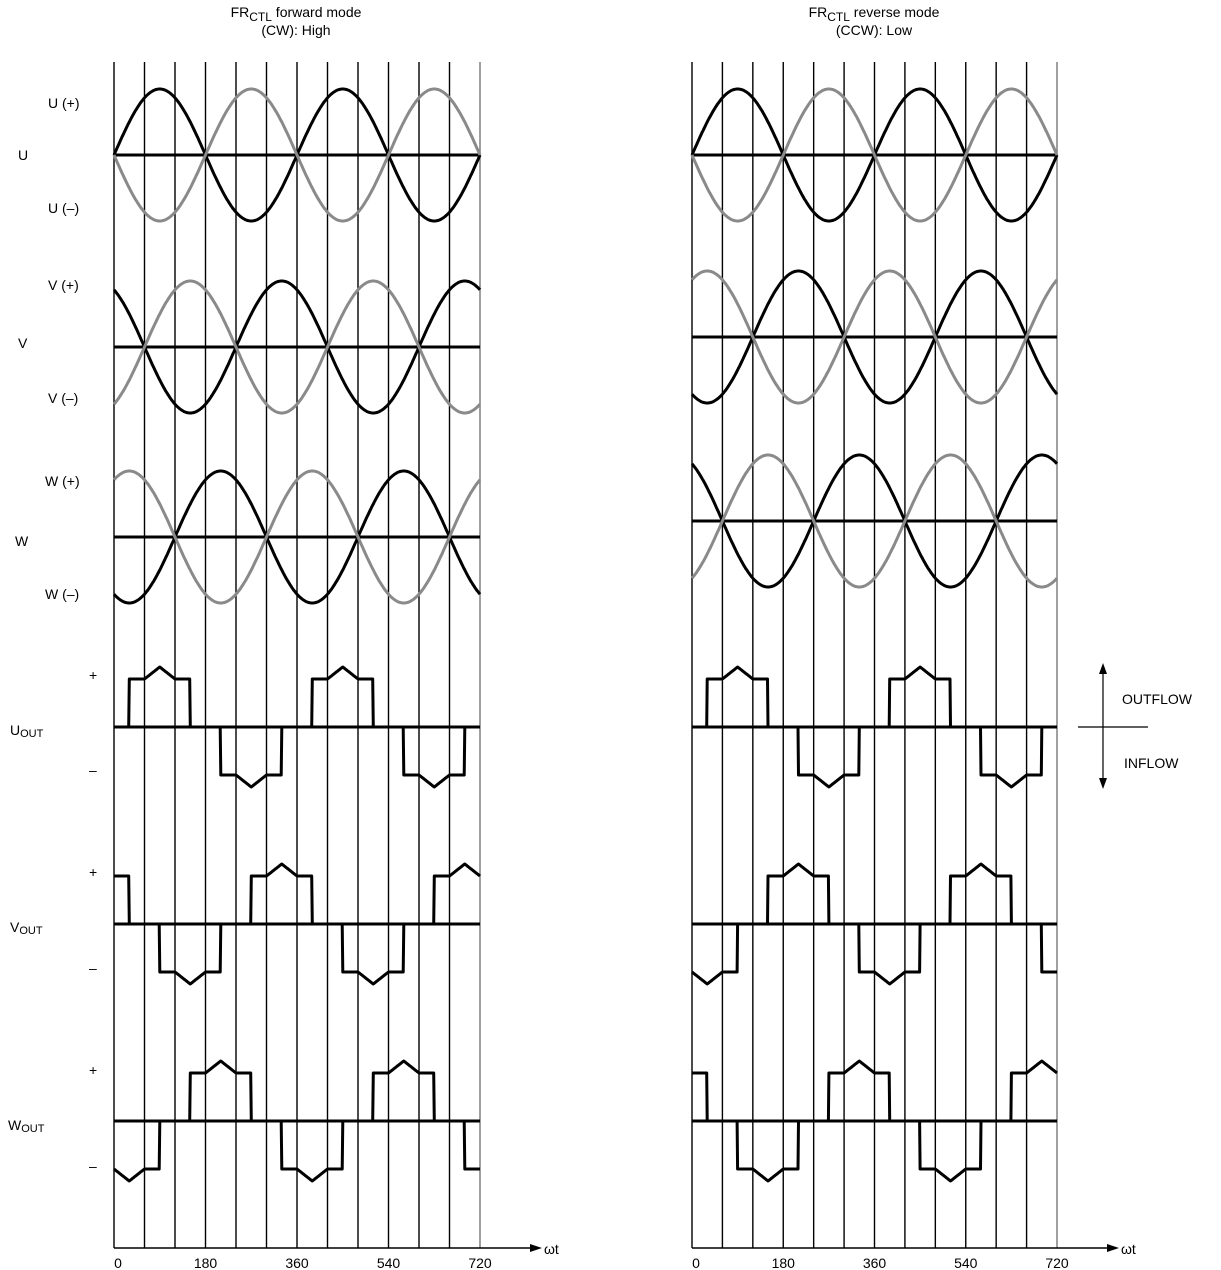 The height and width of the screenshot is (1270, 1221). I want to click on flow-legend: OUTFLOW INFLOW, so click(1135, 726).